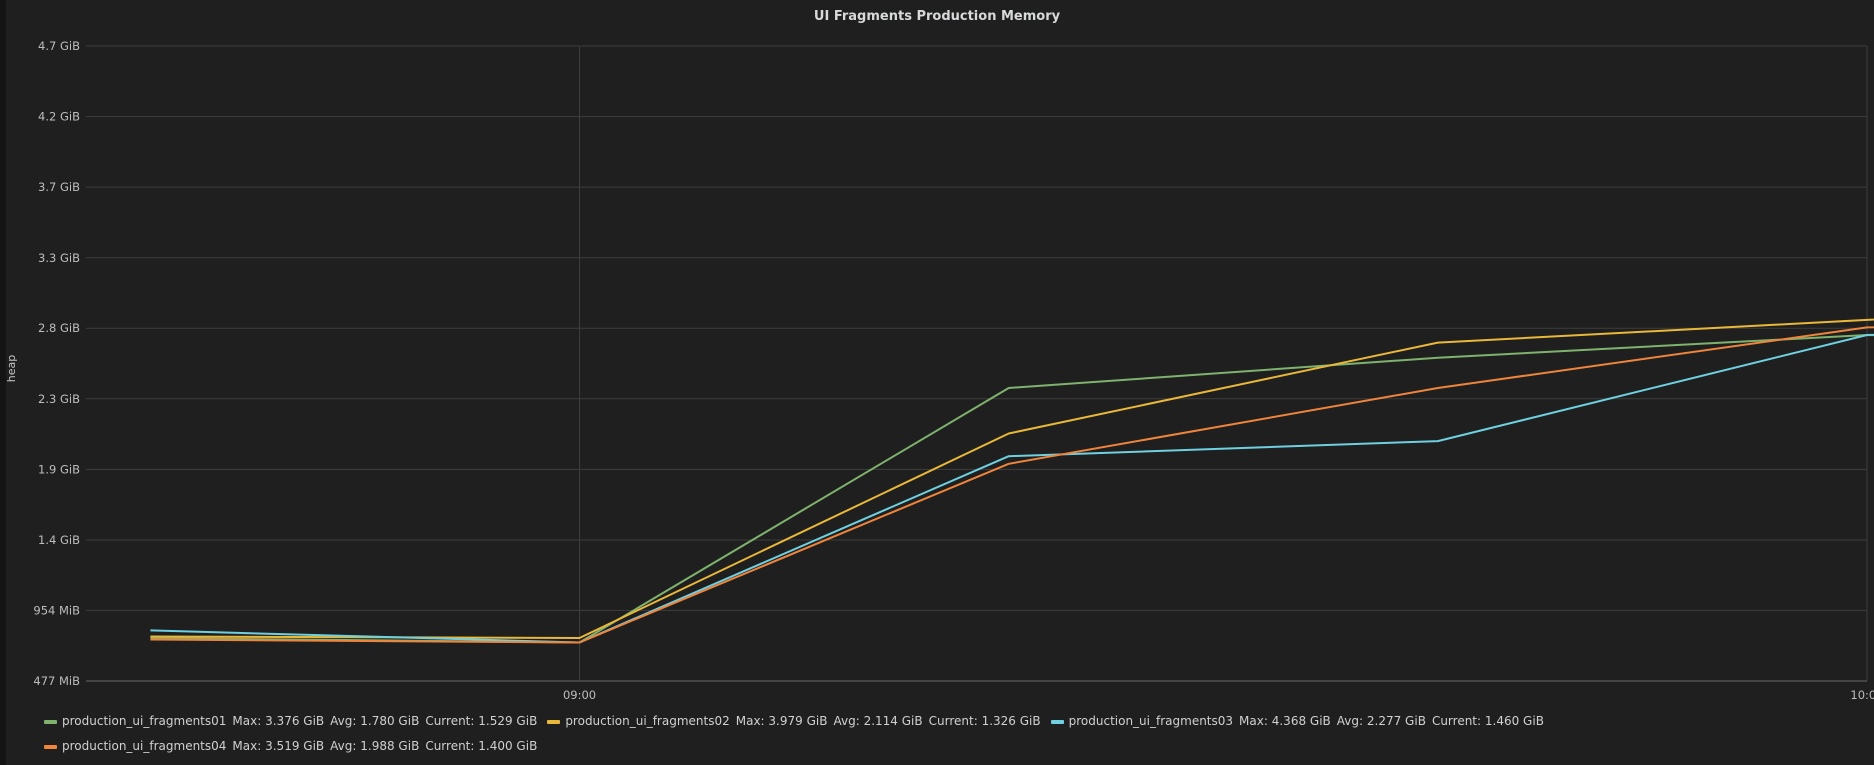  Describe the element at coordinates (144, 721) in the screenshot. I see `legend-series-name: production_ui_fragments01` at that location.